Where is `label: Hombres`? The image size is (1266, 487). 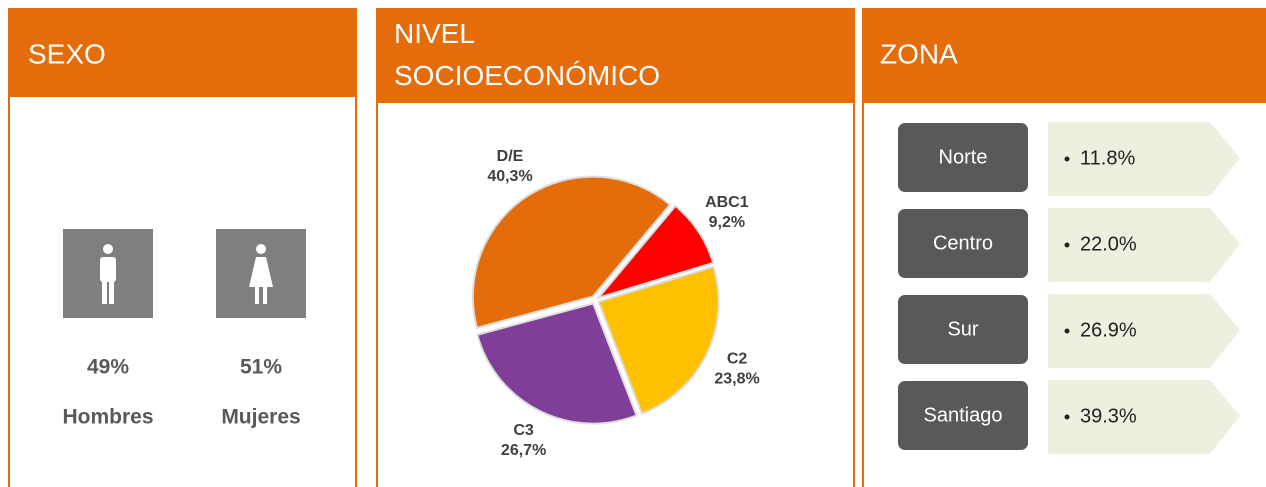
label: Hombres is located at coordinates (107, 417).